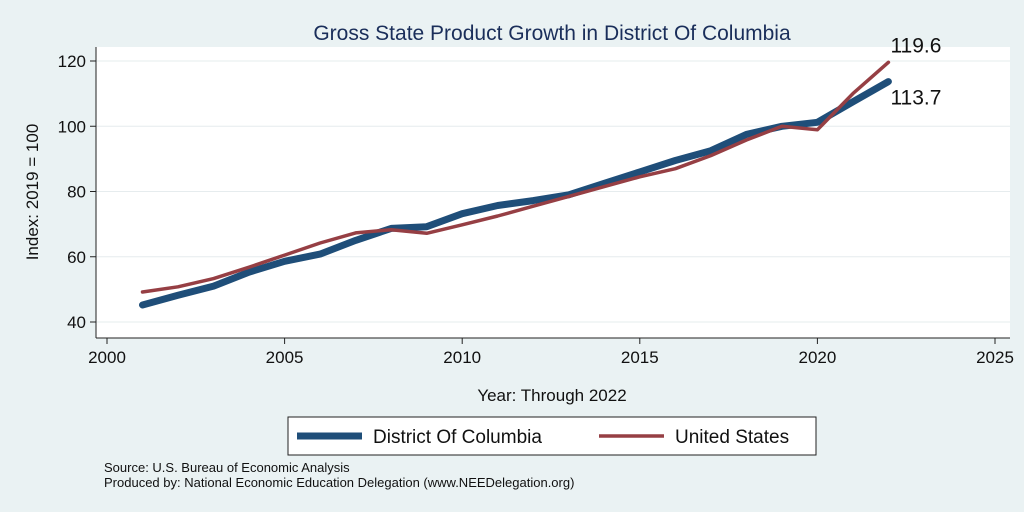  Describe the element at coordinates (285, 357) in the screenshot. I see `x-tick-label-2005: 2005` at that location.